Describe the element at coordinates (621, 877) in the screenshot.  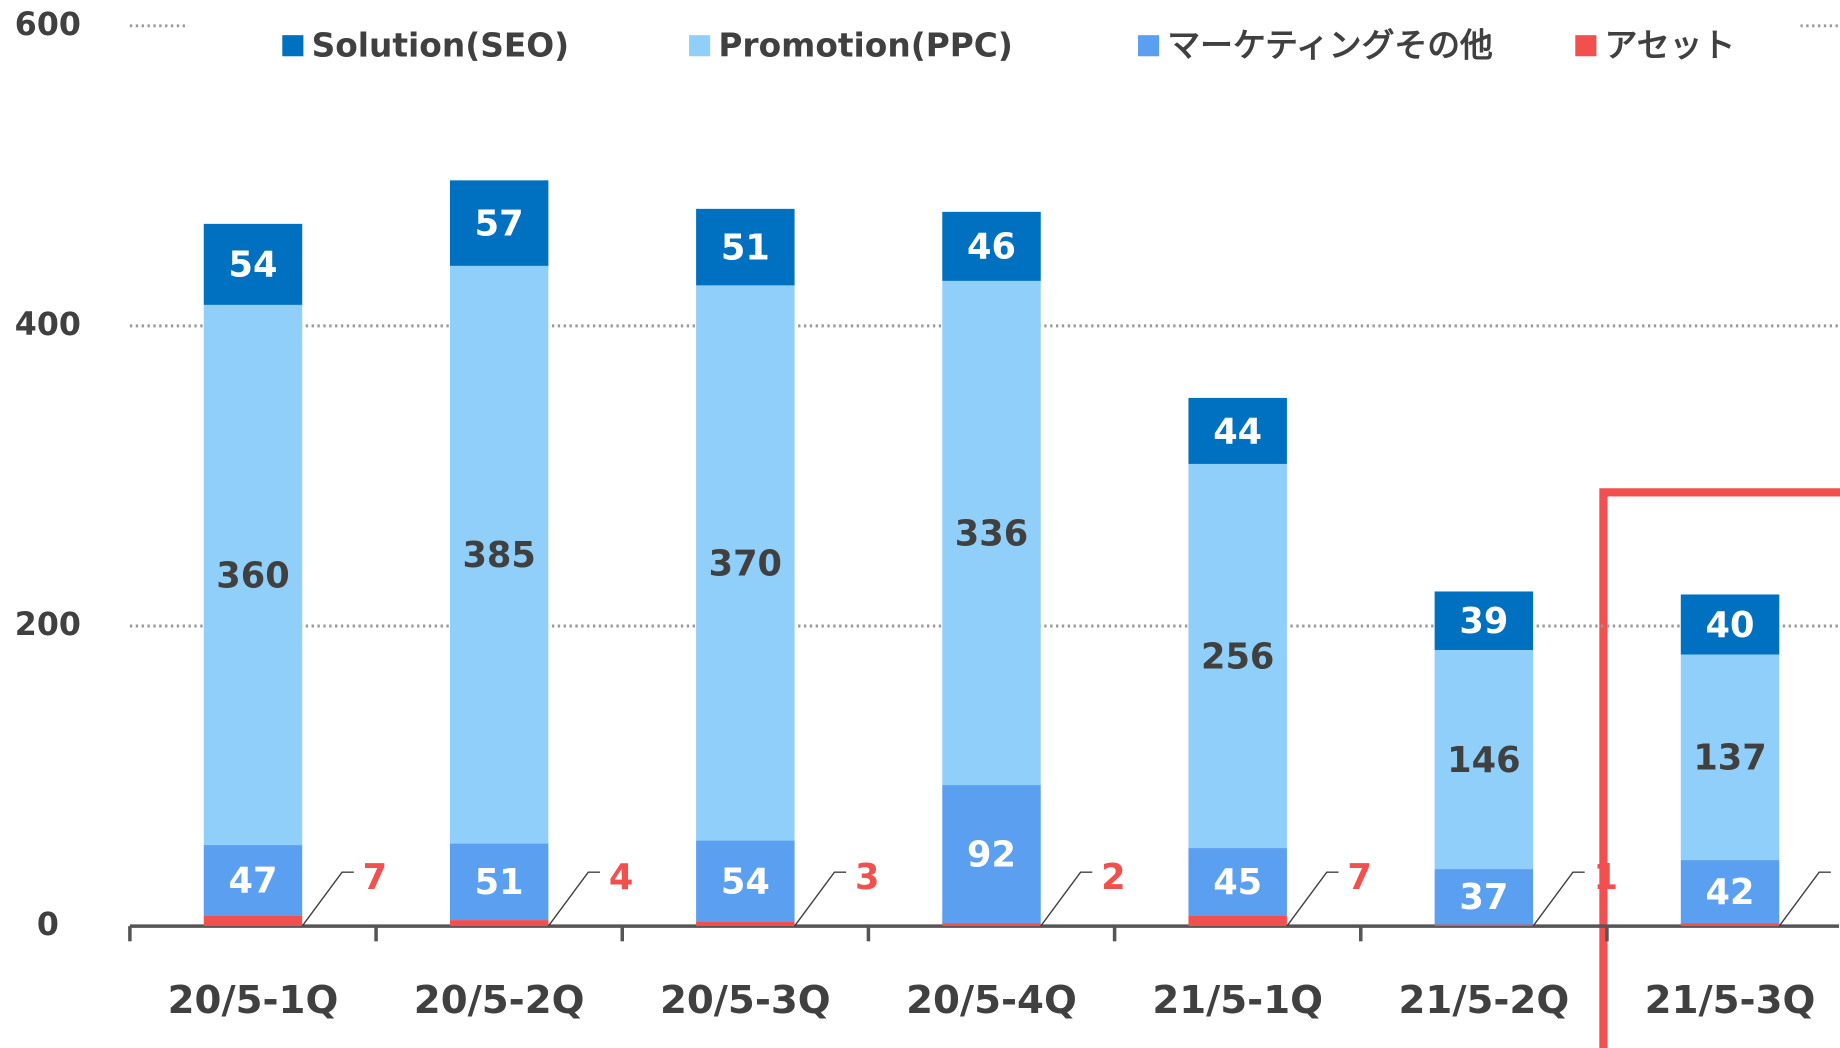
I see `data-label: 4` at that location.